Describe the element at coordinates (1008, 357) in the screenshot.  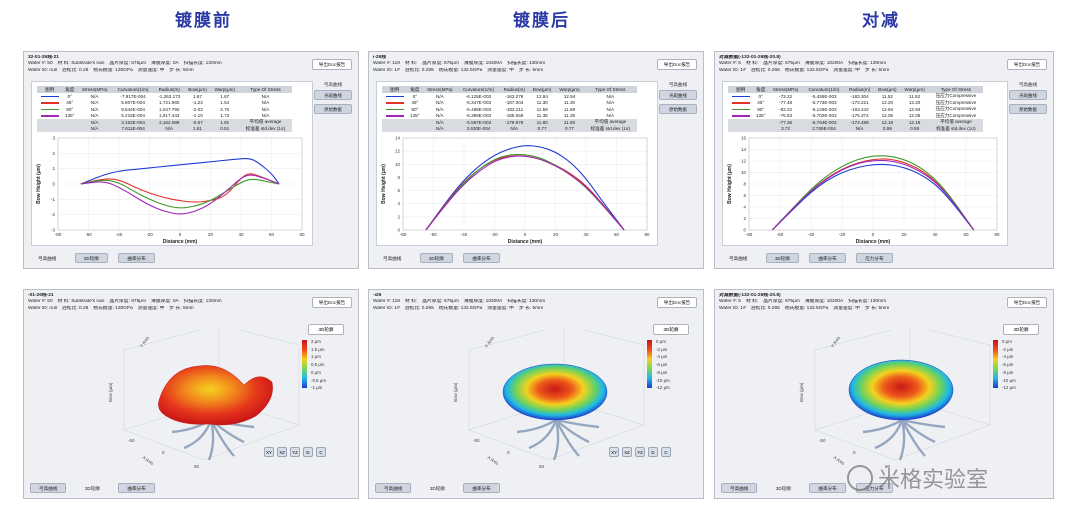
I see `colorbar-tick: -4 μm` at that location.